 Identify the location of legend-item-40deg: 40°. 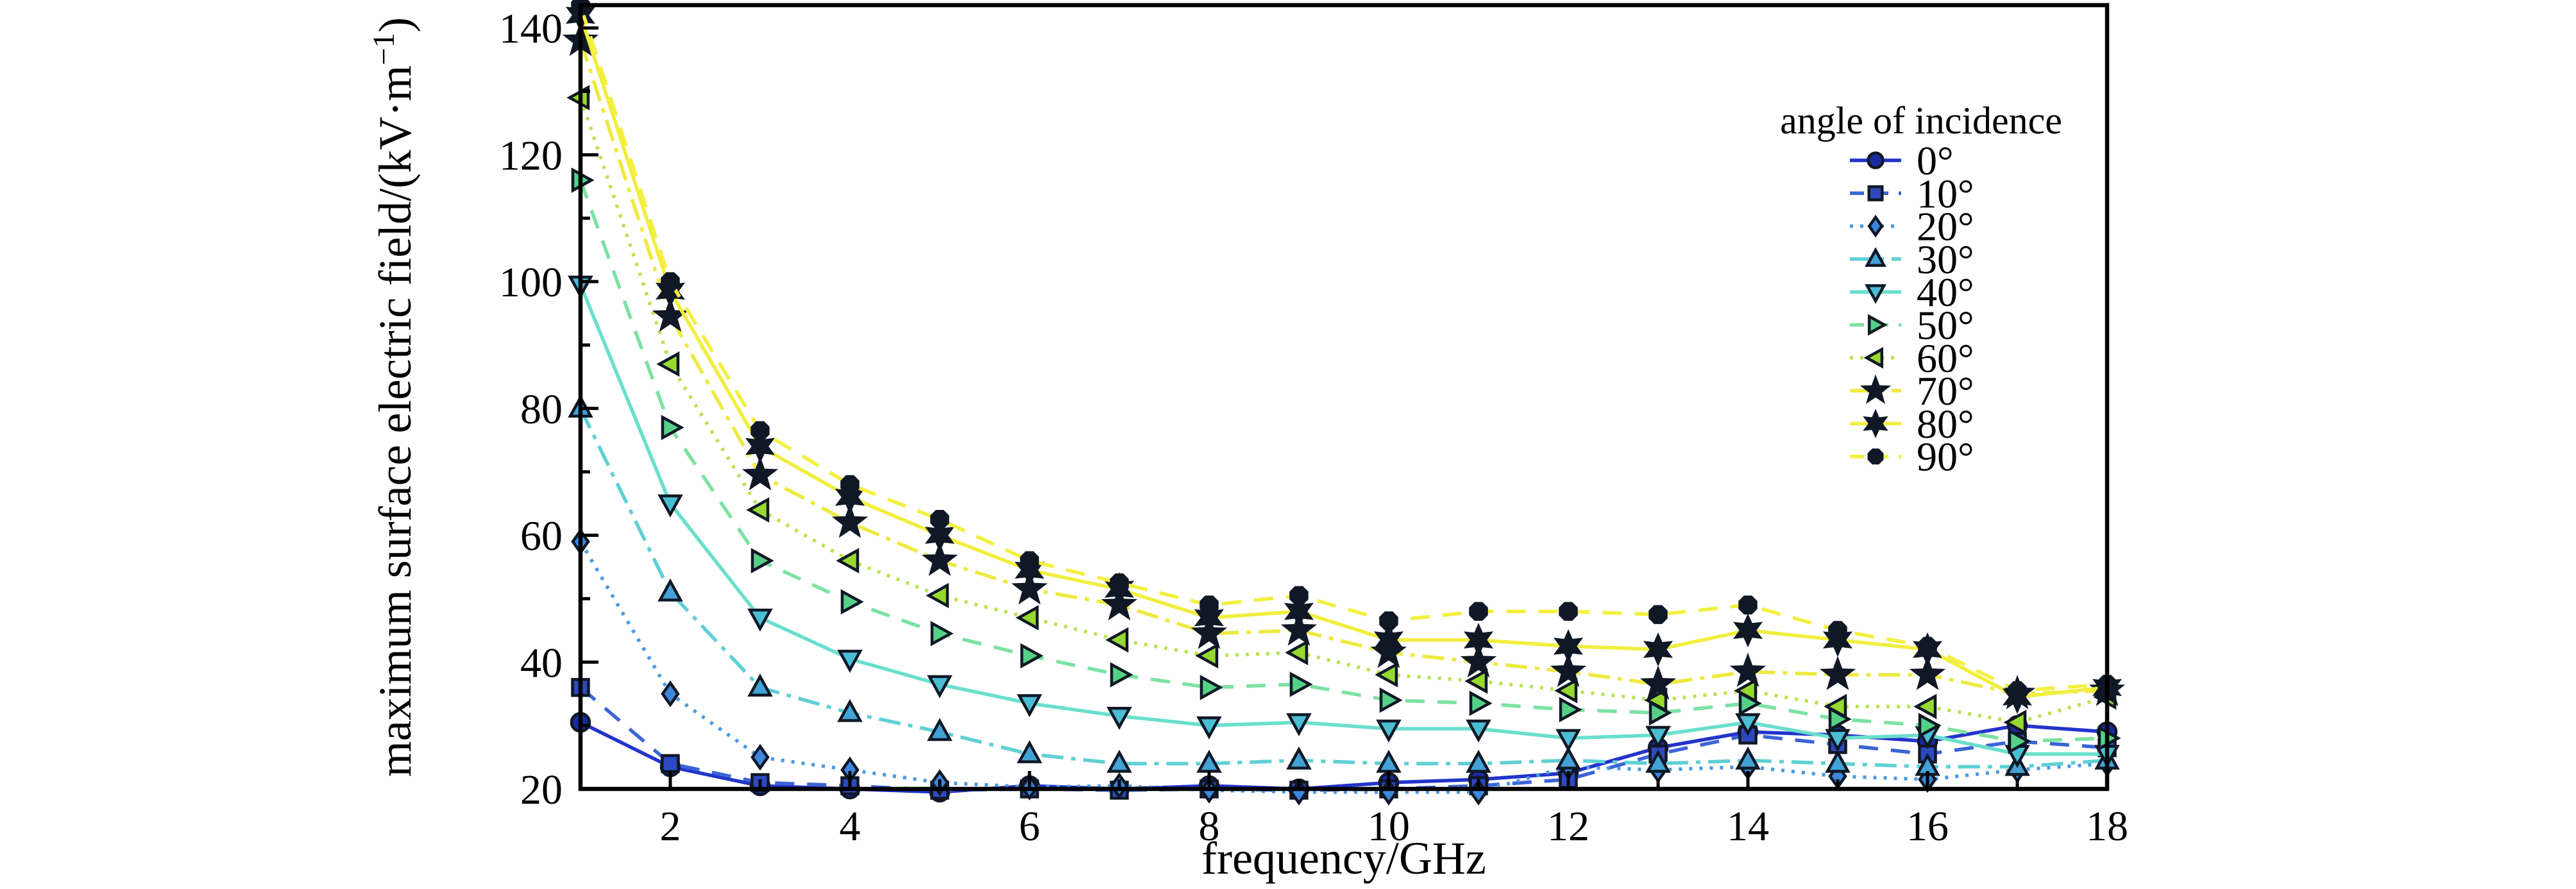
(1912, 292).